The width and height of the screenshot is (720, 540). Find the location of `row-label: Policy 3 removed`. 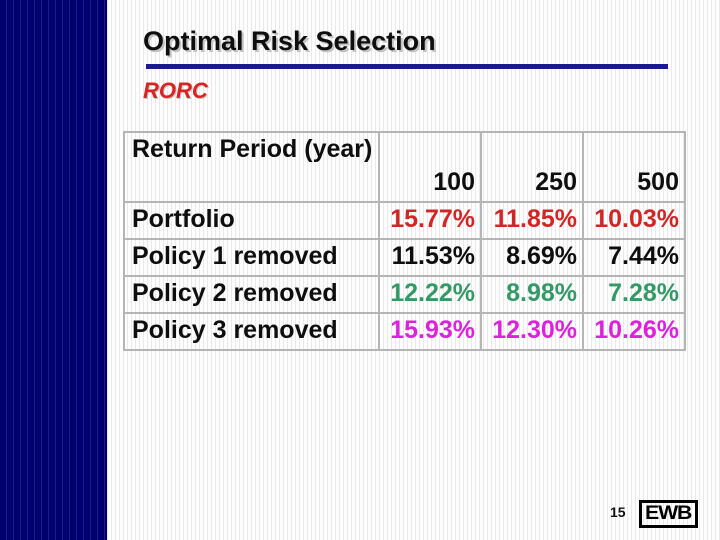

row-label: Policy 3 removed is located at coordinates (251, 331).